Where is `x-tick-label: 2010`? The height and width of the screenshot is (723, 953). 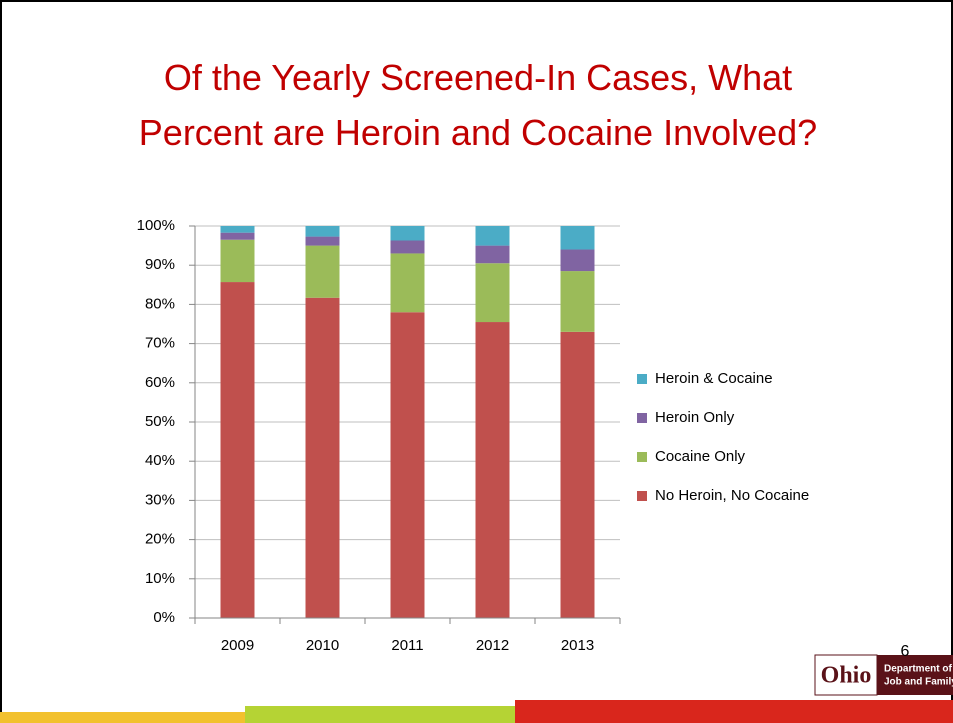 x-tick-label: 2010 is located at coordinates (322, 645).